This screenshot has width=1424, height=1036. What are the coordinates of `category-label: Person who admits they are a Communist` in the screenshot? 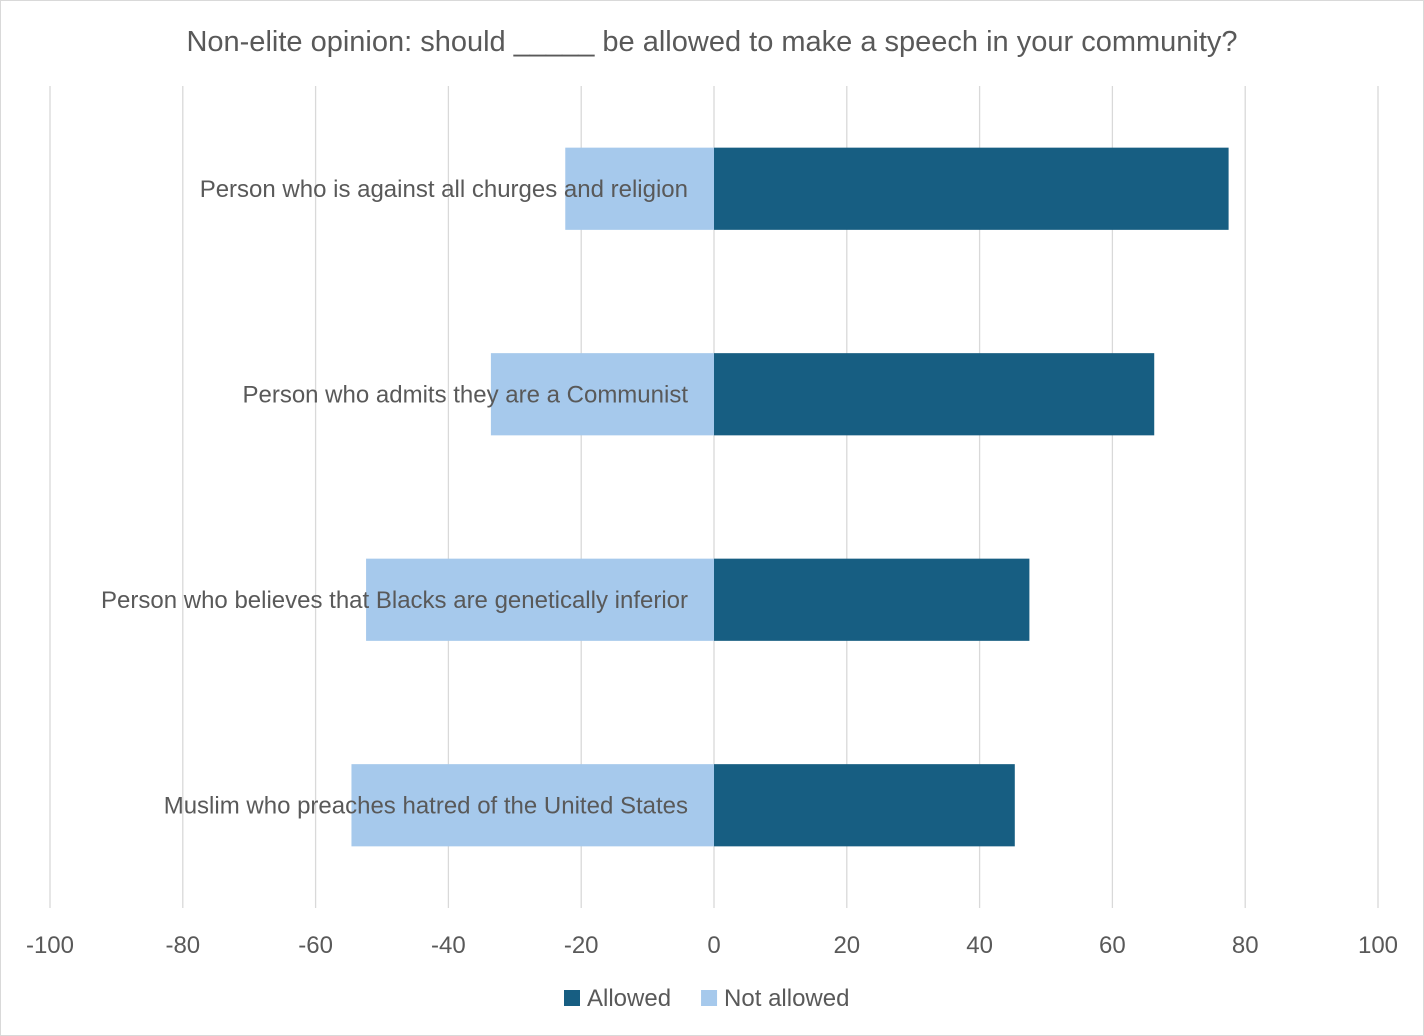 It's located at (465, 394).